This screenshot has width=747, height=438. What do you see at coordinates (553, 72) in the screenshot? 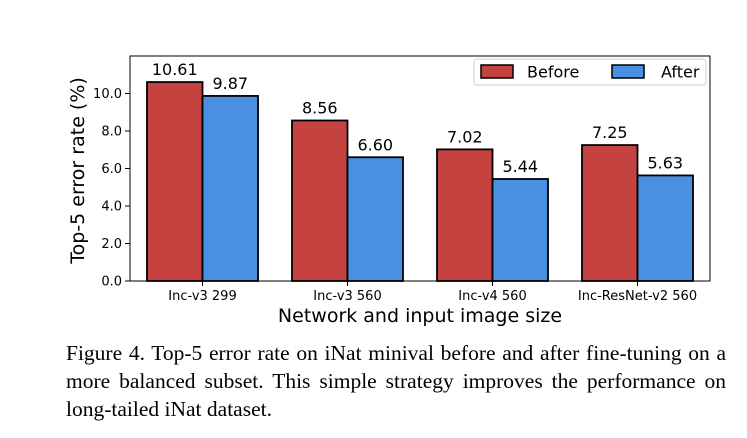
I see `legend-label-before: Before` at bounding box center [553, 72].